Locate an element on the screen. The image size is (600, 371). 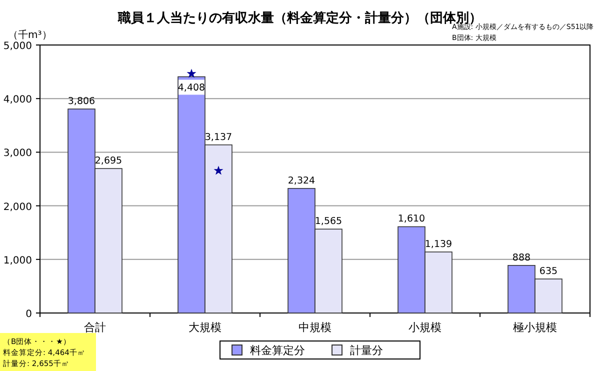
x-tick-label: 合計 is located at coordinates (95, 327).